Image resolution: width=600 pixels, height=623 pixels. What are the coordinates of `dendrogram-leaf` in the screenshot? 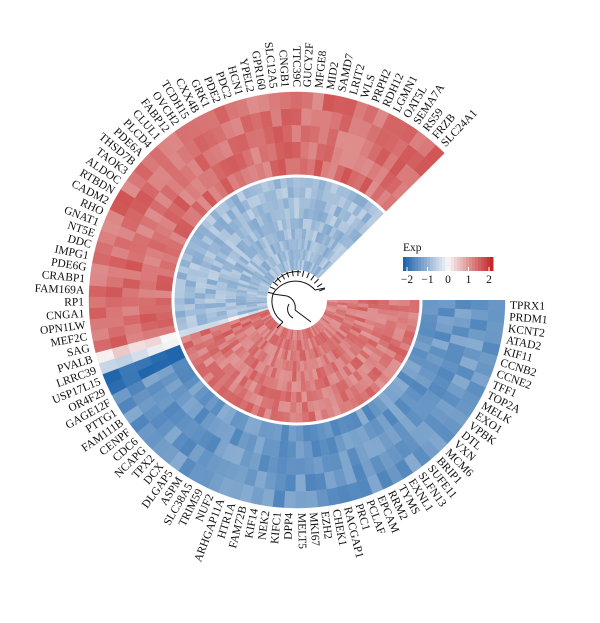 It's located at (279, 280).